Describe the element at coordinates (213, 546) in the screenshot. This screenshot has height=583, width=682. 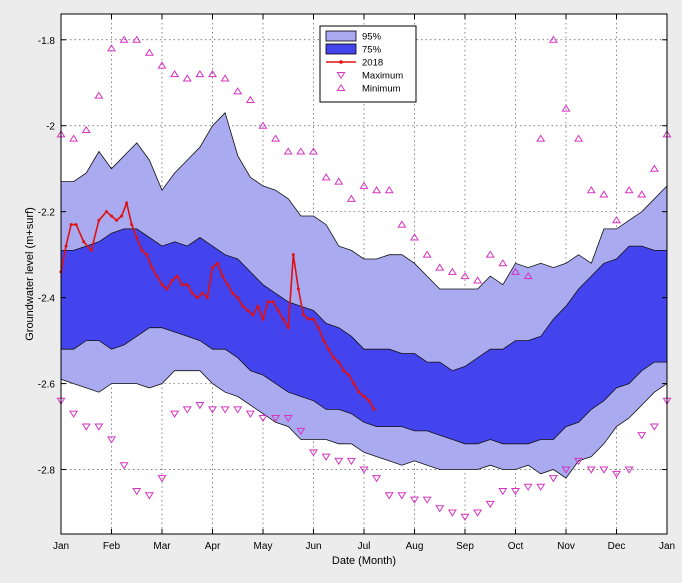
I see `x-tick-label: Apr` at that location.